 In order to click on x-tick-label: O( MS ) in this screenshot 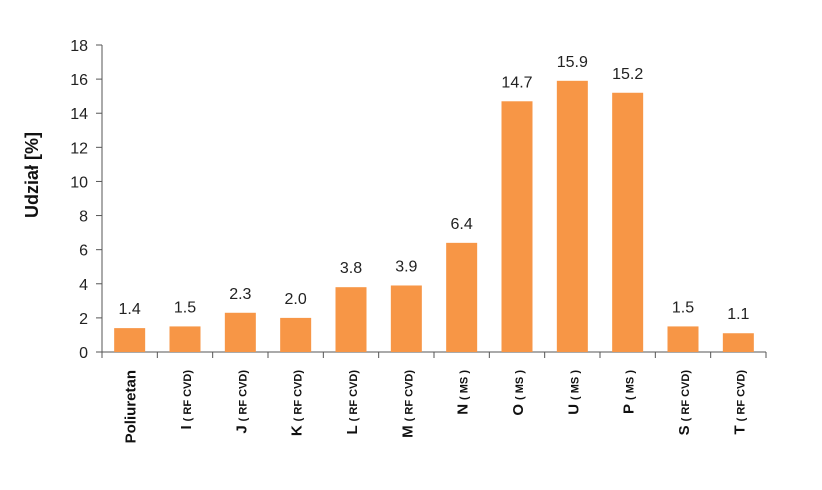, I will do `click(518, 393)`.